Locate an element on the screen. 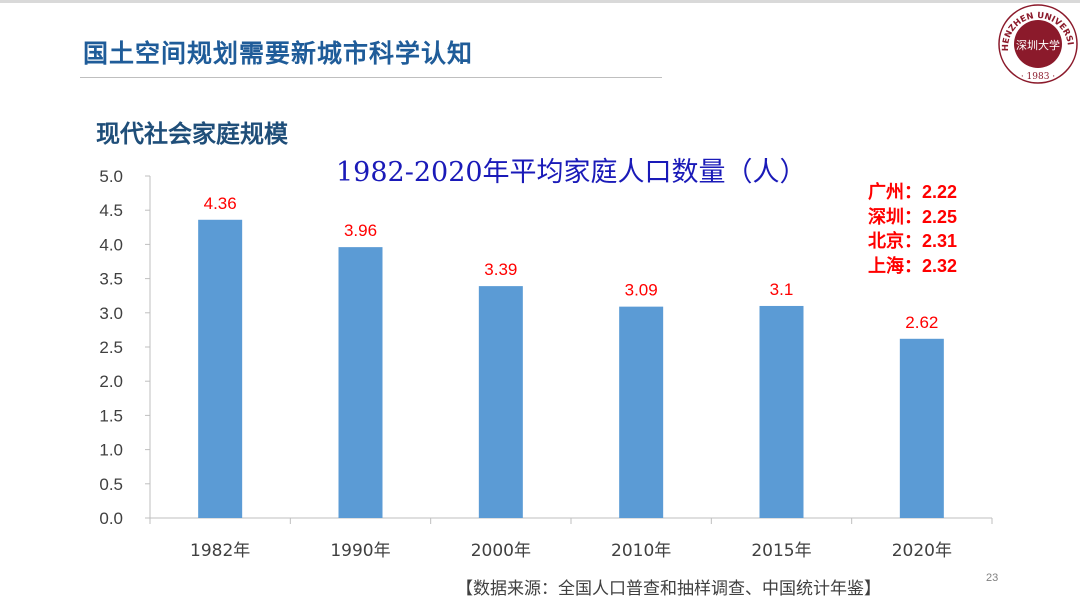  y-tick-label: 2.0 is located at coordinates (111, 381).